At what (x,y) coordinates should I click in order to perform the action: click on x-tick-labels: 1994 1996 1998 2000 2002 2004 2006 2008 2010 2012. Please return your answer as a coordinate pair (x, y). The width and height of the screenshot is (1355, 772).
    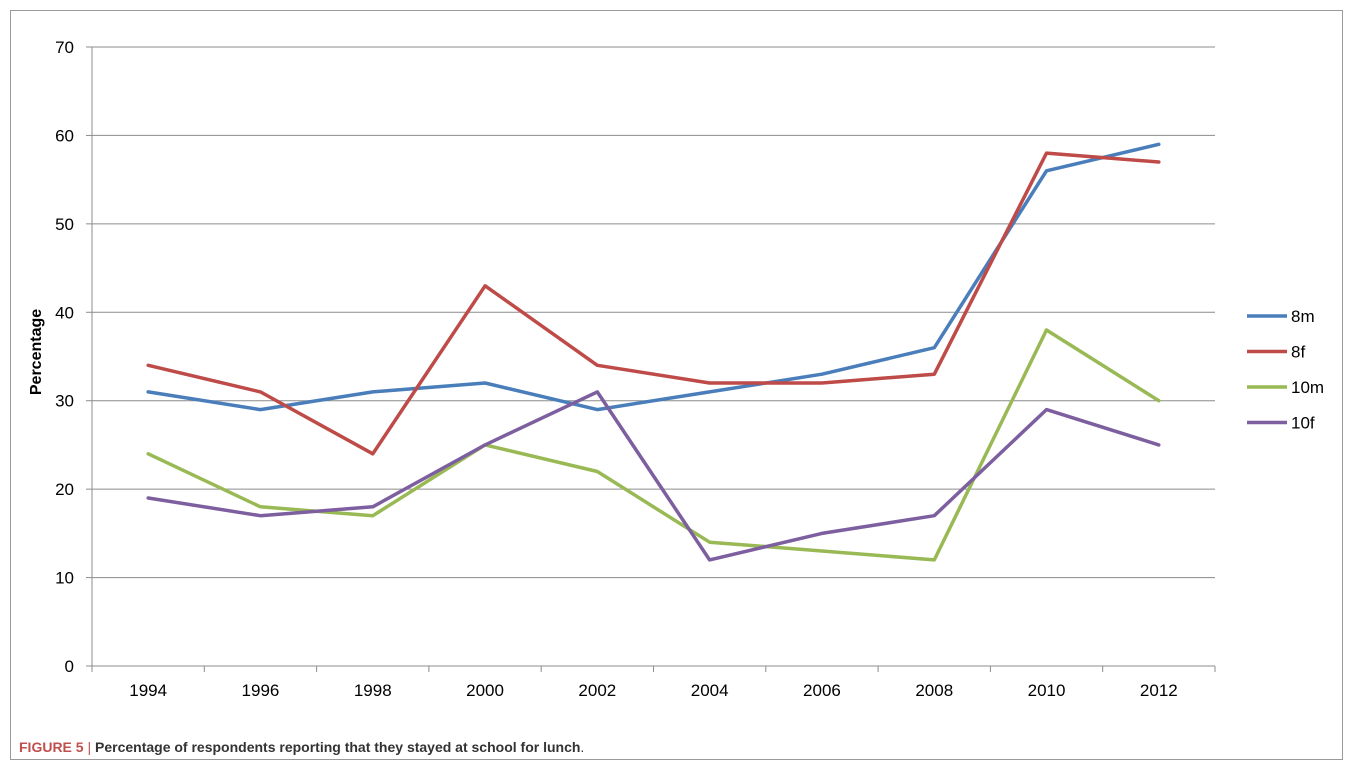
    Looking at the image, I should click on (653, 690).